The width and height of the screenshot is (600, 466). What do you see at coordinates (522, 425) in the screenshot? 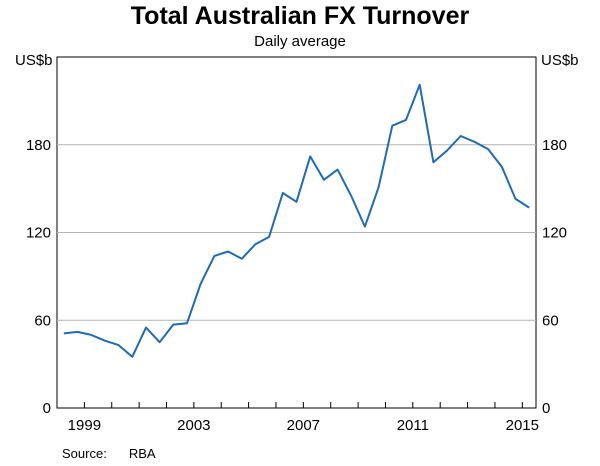
I see `x-tick-label: 2015` at bounding box center [522, 425].